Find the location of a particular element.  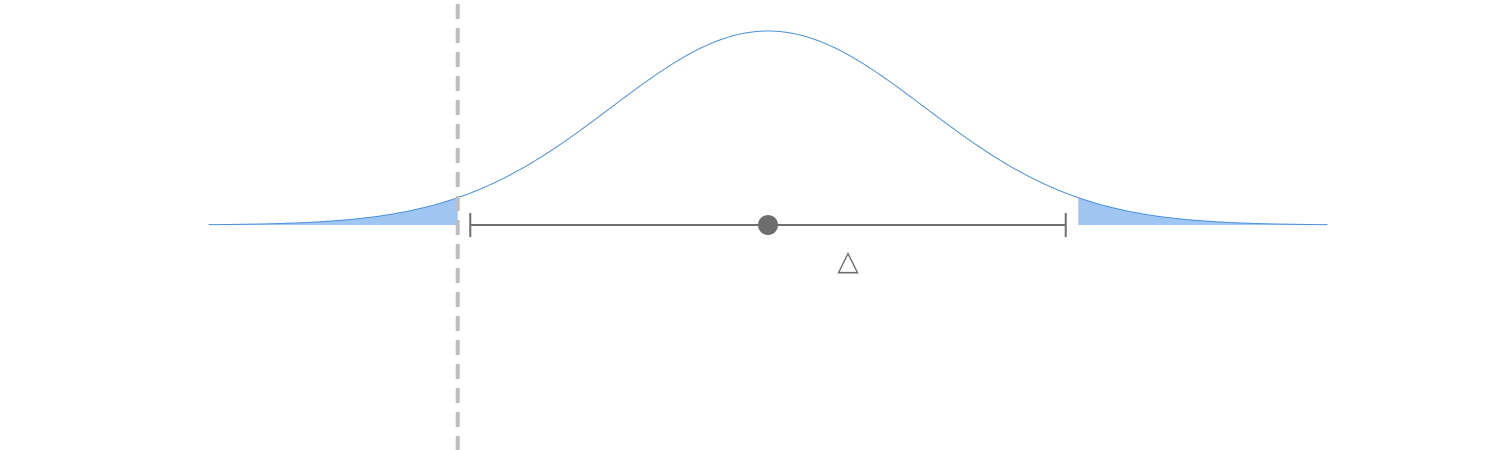

point-estimate-dot is located at coordinates (768, 225).